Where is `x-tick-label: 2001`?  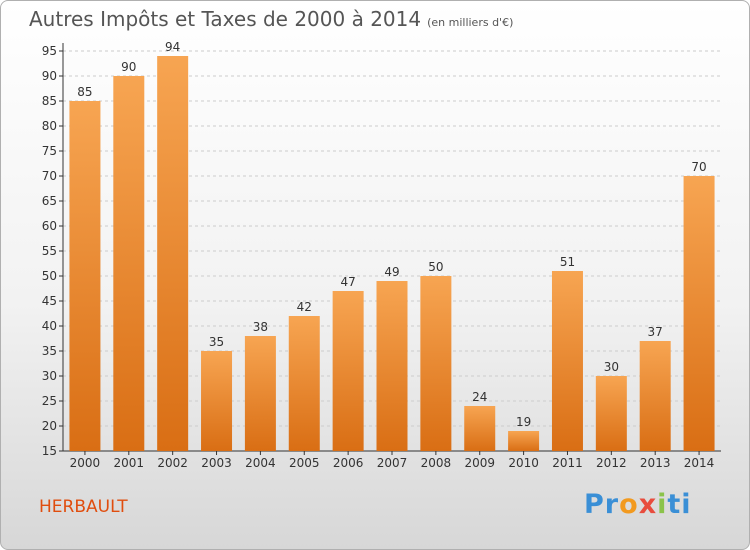 x-tick-label: 2001 is located at coordinates (129, 463).